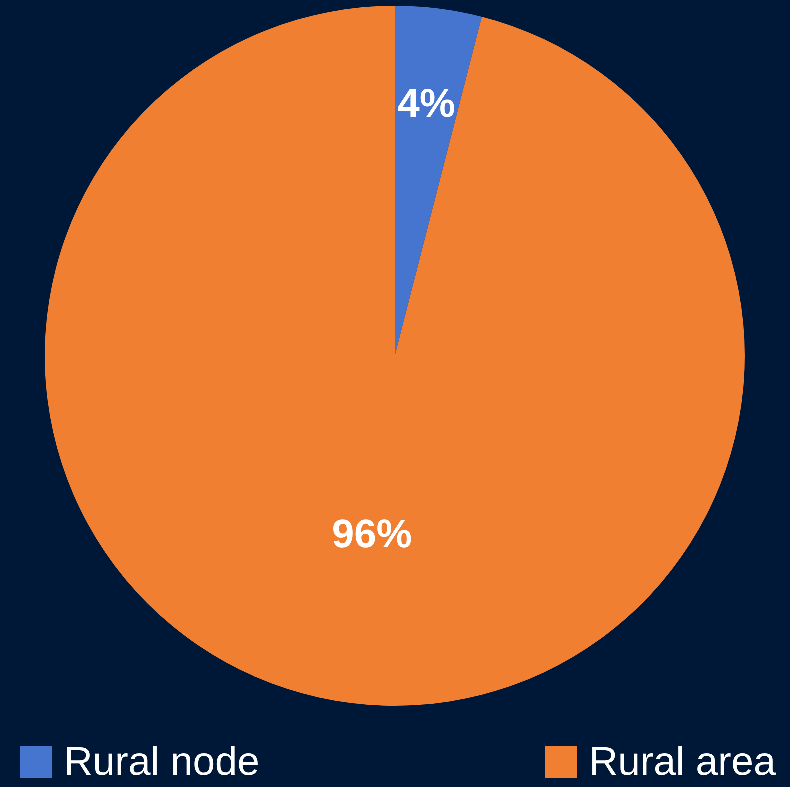 The width and height of the screenshot is (790, 787). I want to click on legend-label: Rural area, so click(682, 762).